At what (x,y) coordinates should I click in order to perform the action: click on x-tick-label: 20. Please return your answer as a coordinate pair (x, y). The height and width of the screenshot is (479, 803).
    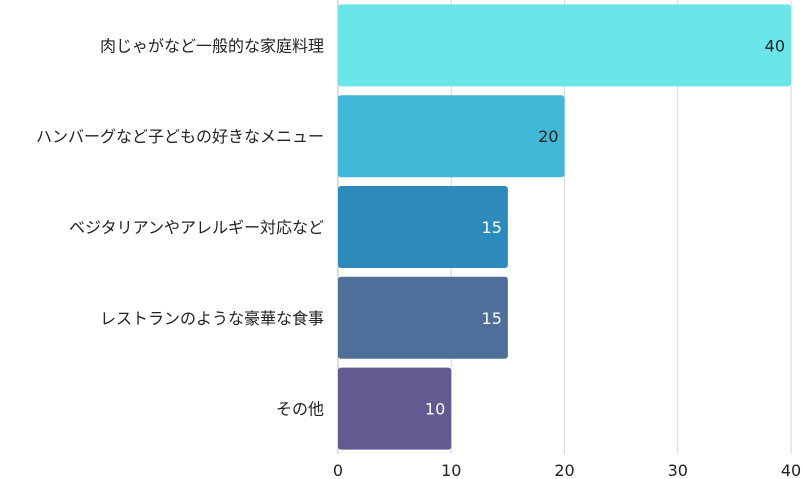
    Looking at the image, I should click on (564, 470).